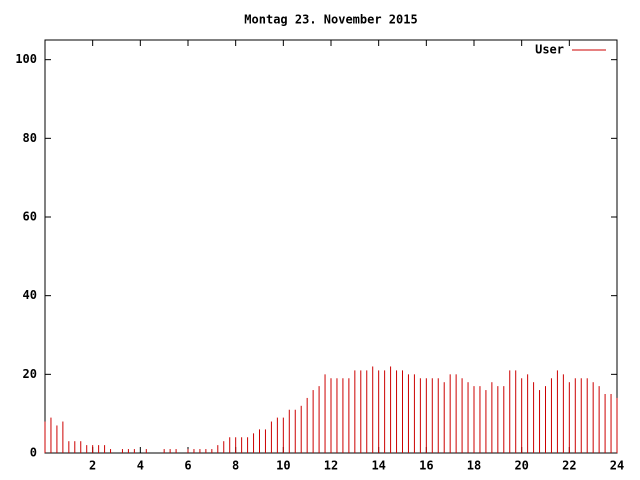  Describe the element at coordinates (30, 138) in the screenshot. I see `y-tick-label: 80` at that location.